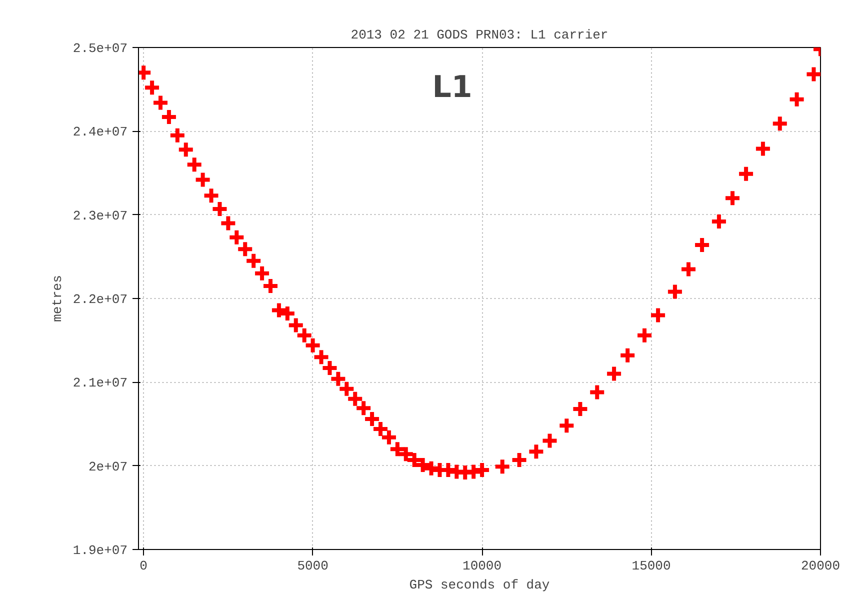  Describe the element at coordinates (100, 383) in the screenshot. I see `y-tick-label: 2.1e+07` at that location.